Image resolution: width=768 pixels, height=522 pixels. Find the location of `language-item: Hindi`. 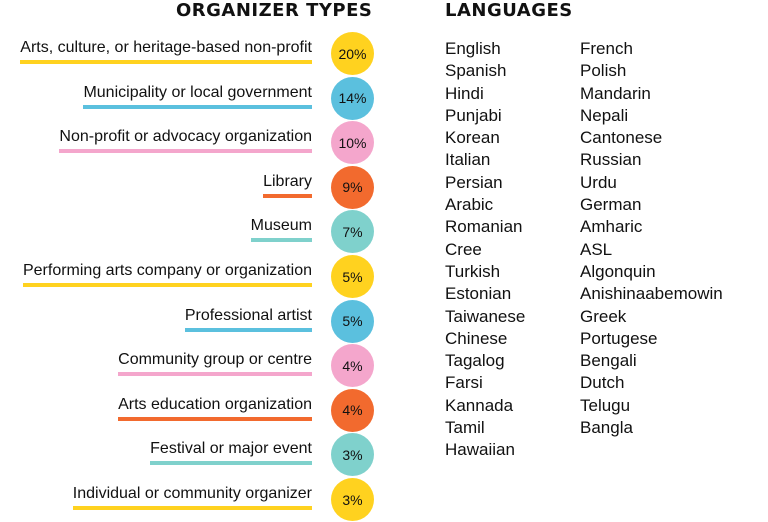

language-item: Hindi is located at coordinates (464, 93).